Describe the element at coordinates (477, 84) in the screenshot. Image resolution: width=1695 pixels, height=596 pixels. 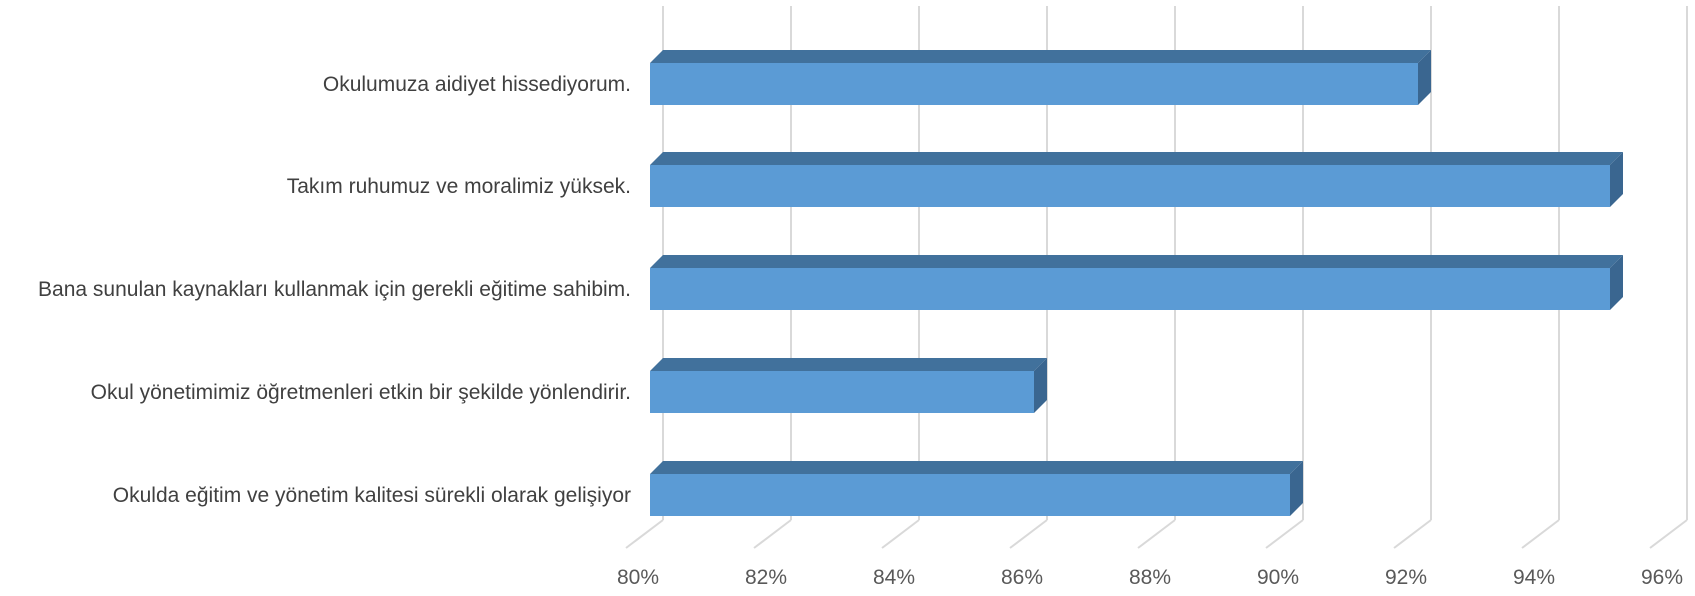
I see `category-label: Okulumuza aidiyet hissediyorum.` at that location.